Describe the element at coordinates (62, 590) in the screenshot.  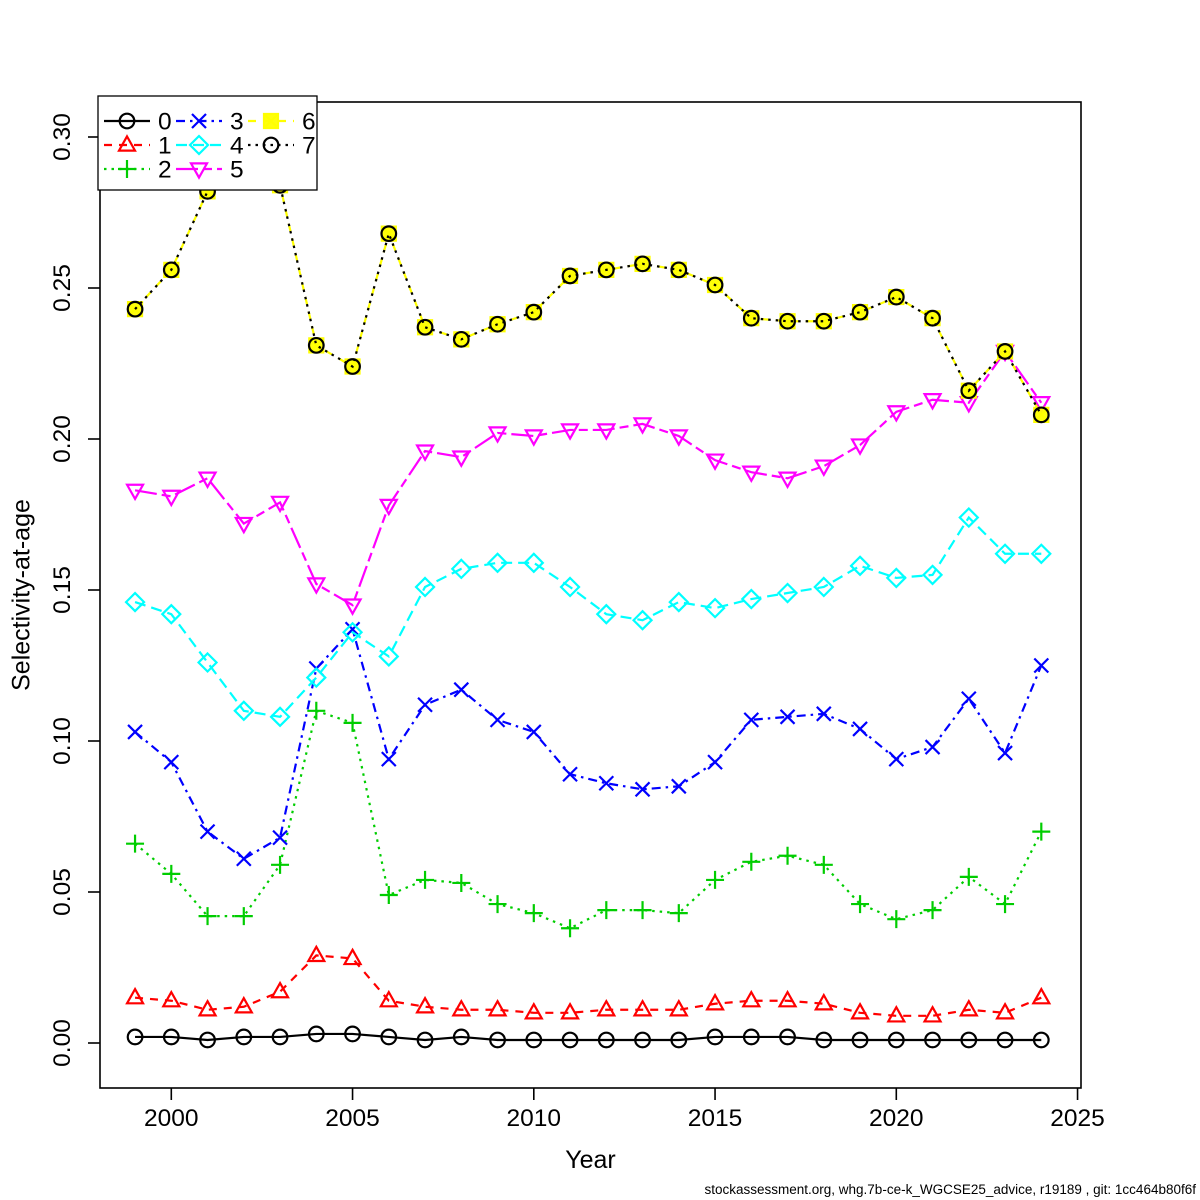
I see `y-axis-tick-label: 0.15` at that location.